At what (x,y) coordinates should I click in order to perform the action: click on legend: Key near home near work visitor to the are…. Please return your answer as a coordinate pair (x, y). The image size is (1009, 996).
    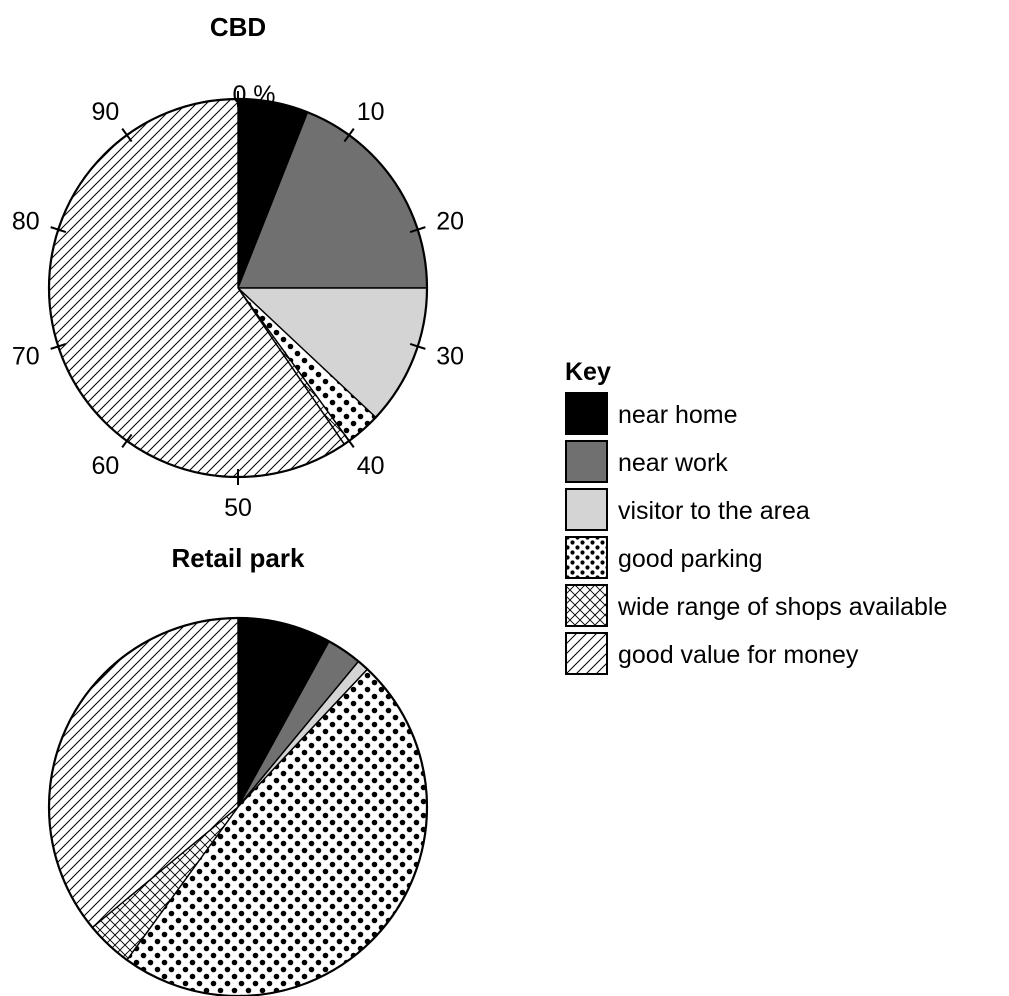
    Looking at the image, I should click on (756, 516).